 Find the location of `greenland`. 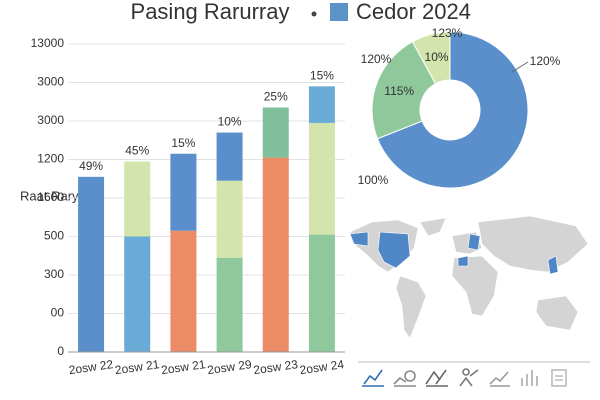

greenland is located at coordinates (433, 227).